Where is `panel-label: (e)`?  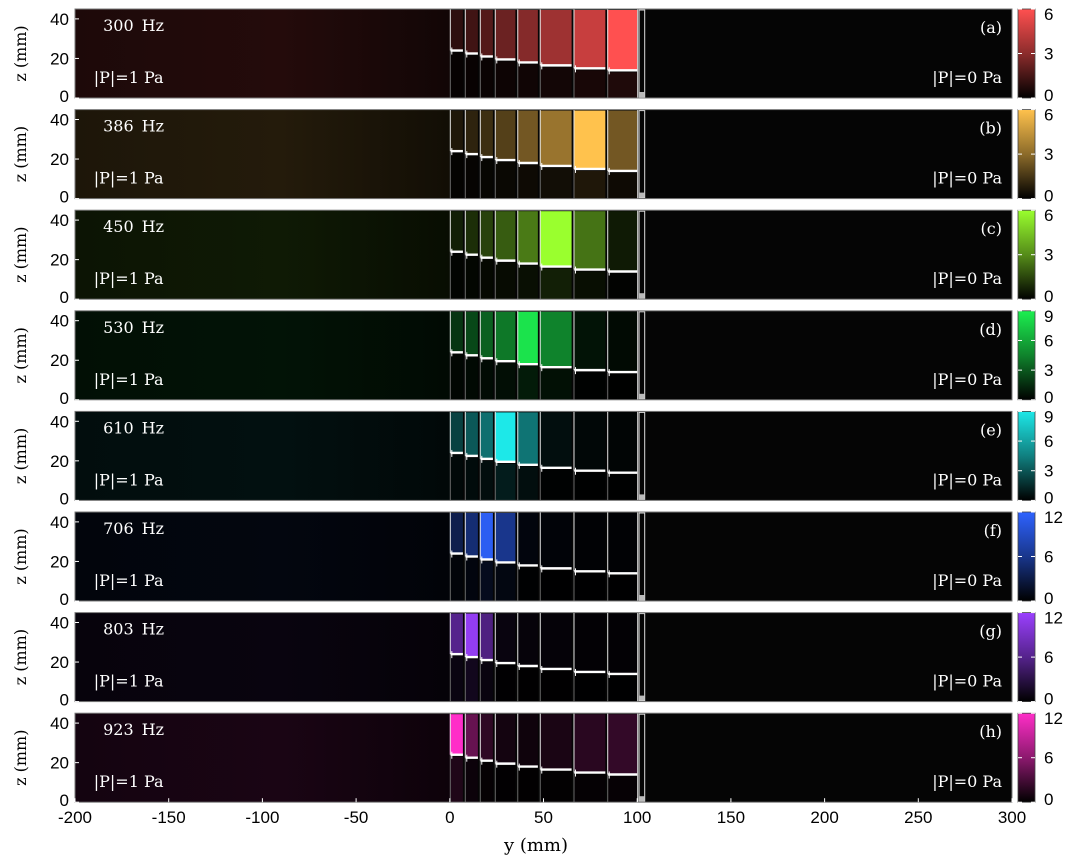
panel-label: (e) is located at coordinates (991, 429).